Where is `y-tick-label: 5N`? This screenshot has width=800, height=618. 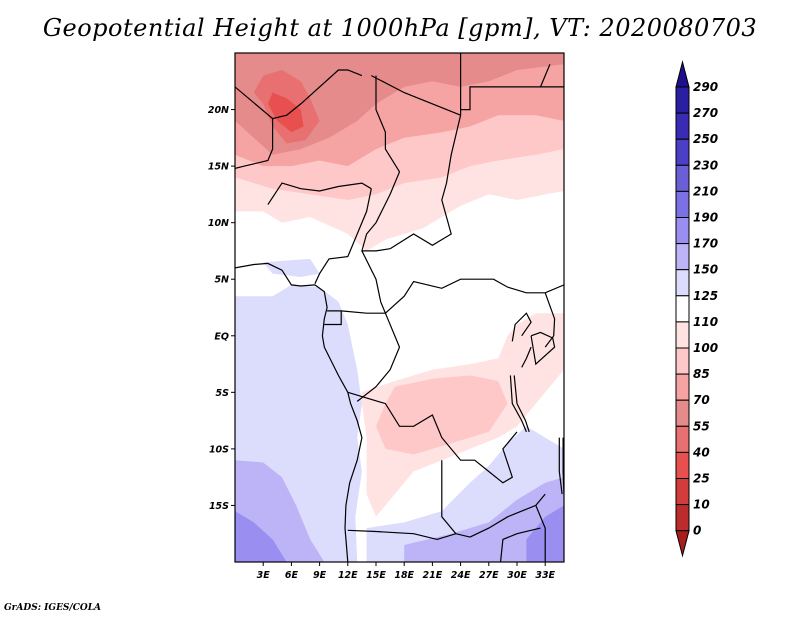 y-tick-label: 5N is located at coordinates (221, 280).